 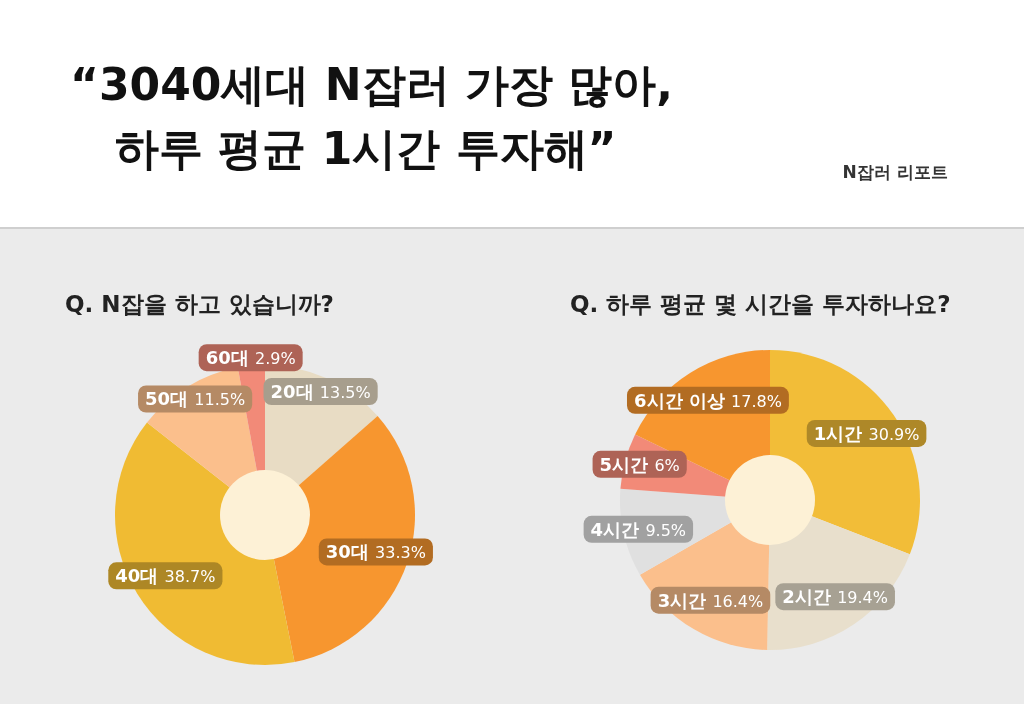 I want to click on data-label: 16.4%, so click(x=738, y=601).